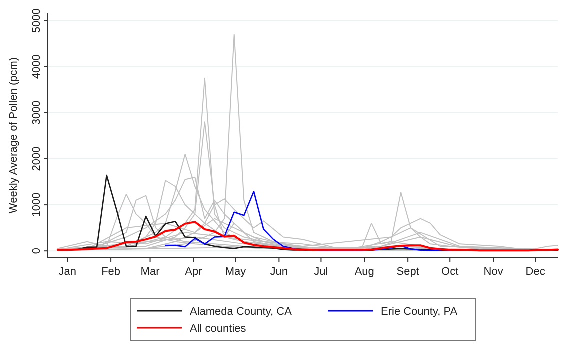 The image size is (571, 357). I want to click on x-tick-label: Nov, so click(494, 272).